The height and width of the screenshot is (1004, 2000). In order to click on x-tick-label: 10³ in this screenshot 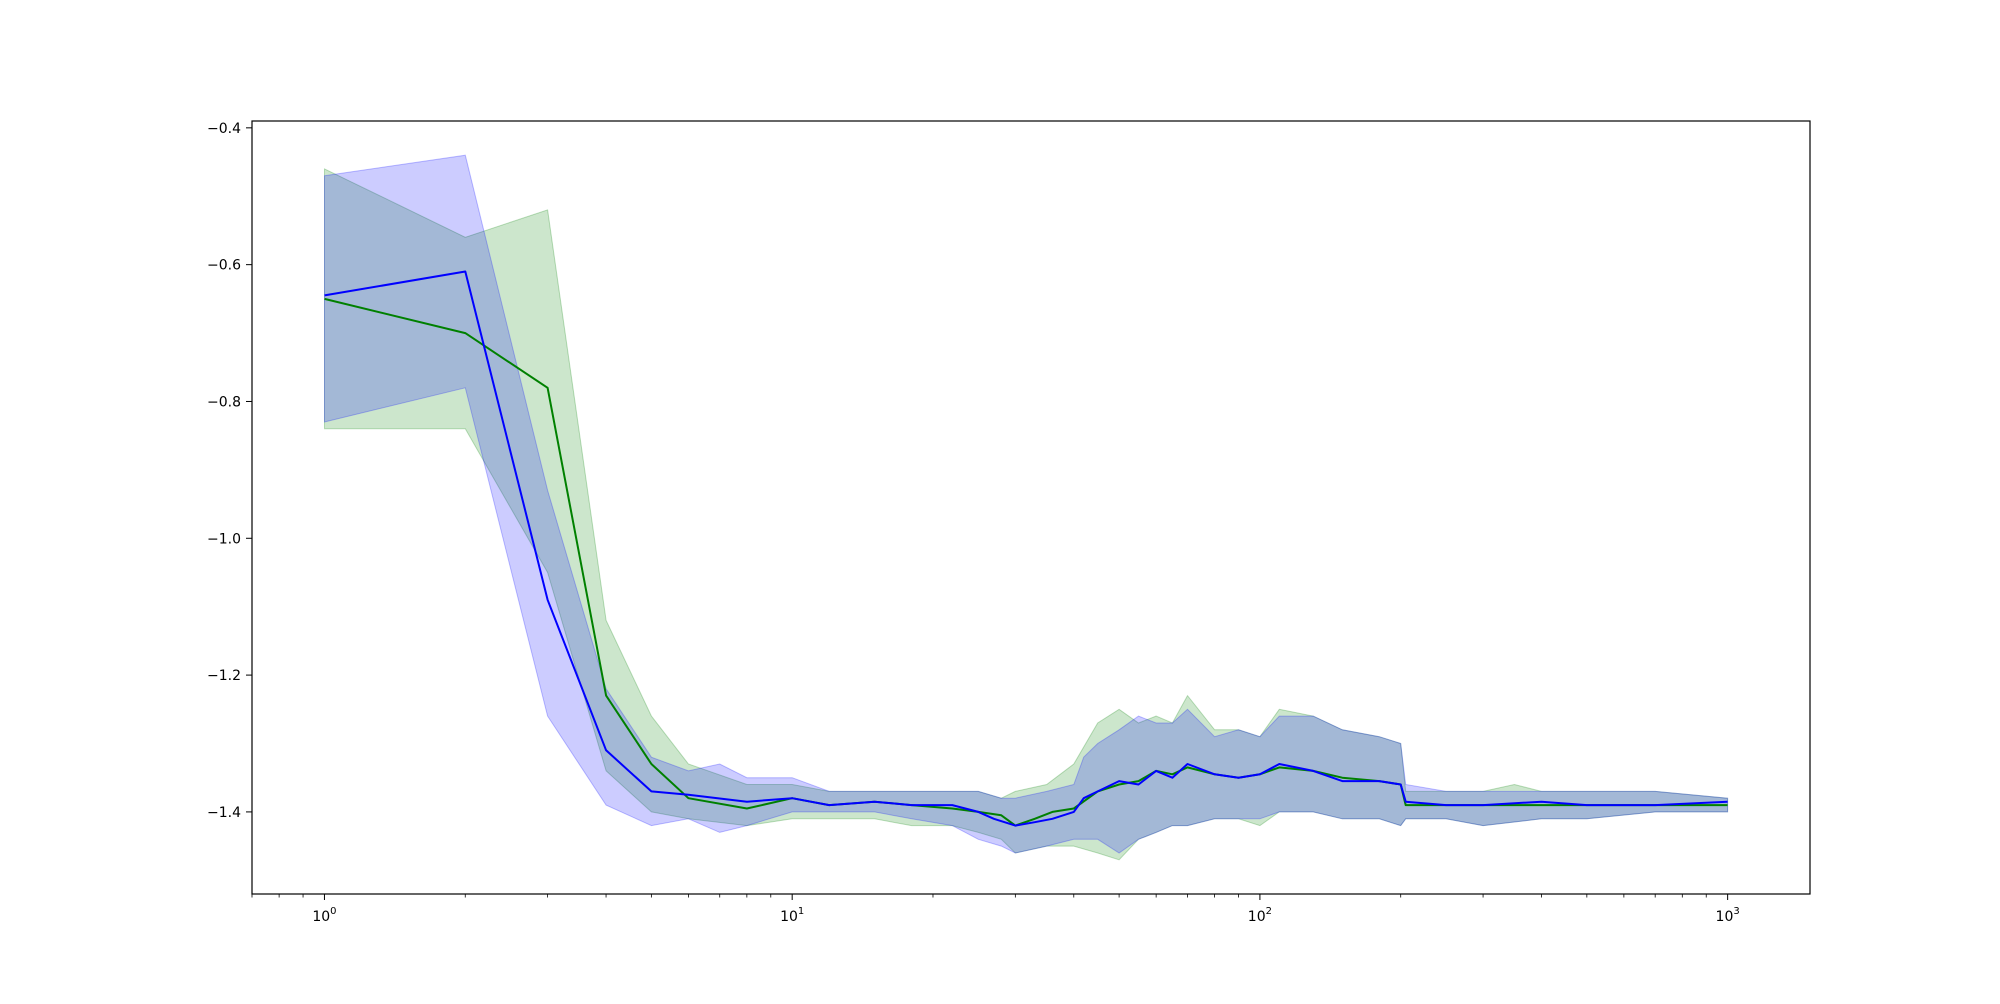, I will do `click(1728, 915)`.